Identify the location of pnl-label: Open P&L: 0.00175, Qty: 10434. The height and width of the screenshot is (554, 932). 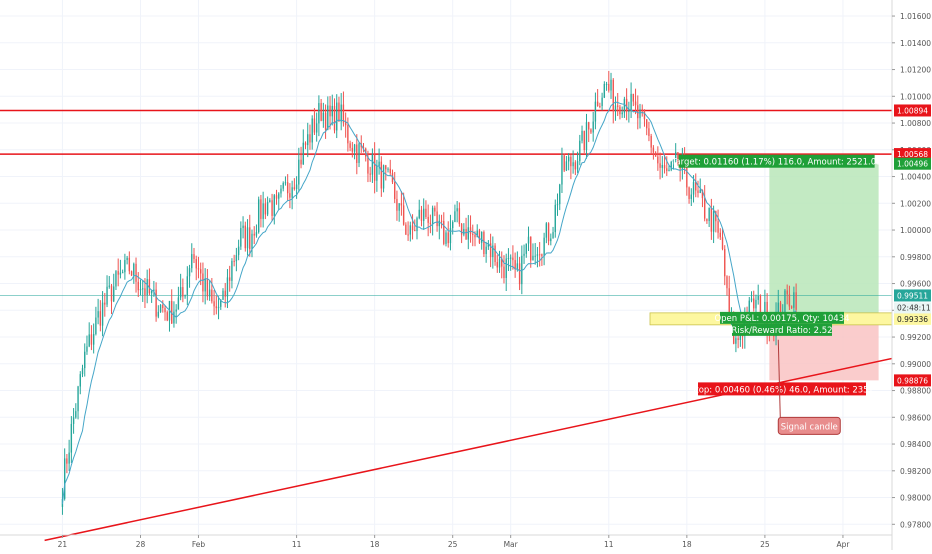
(781, 319).